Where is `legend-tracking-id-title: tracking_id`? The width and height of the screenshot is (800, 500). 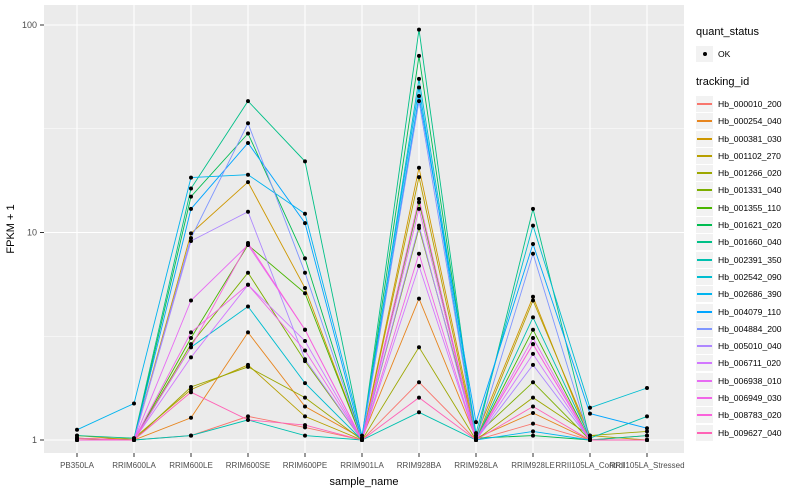
legend-tracking-id-title: tracking_id is located at coordinates (723, 82).